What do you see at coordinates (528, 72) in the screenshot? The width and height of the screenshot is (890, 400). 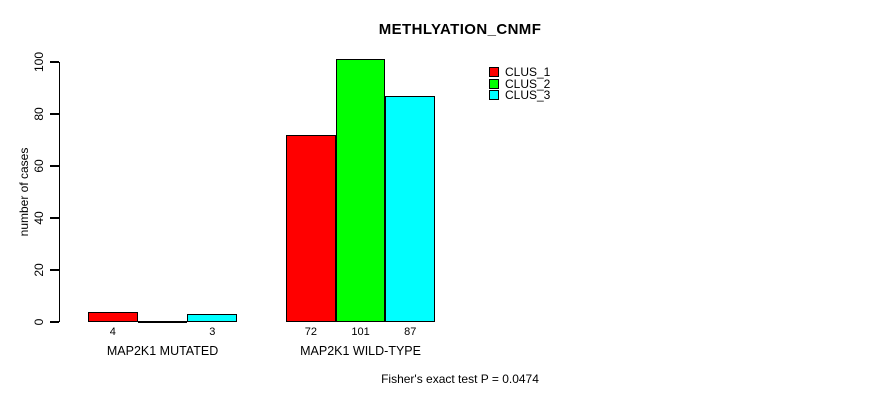 I see `legend-label: CLUS_1` at bounding box center [528, 72].